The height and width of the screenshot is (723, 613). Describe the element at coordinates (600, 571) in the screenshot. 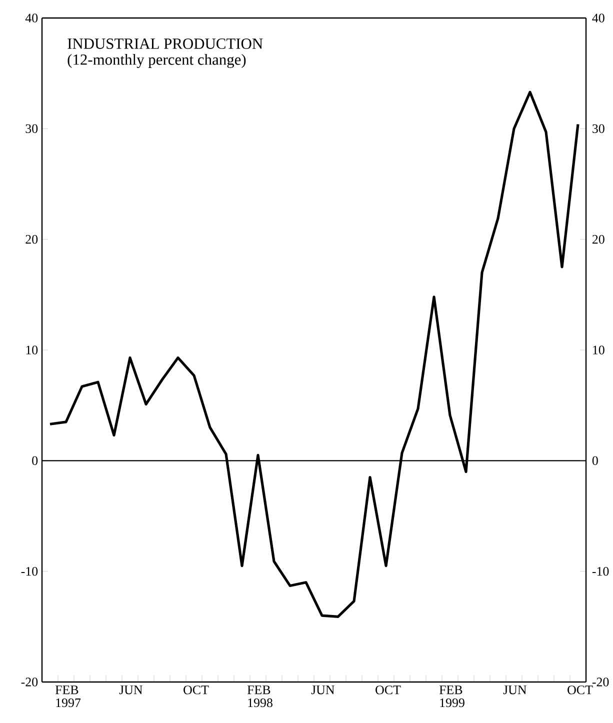

I see `y2-tick-label: -10` at that location.